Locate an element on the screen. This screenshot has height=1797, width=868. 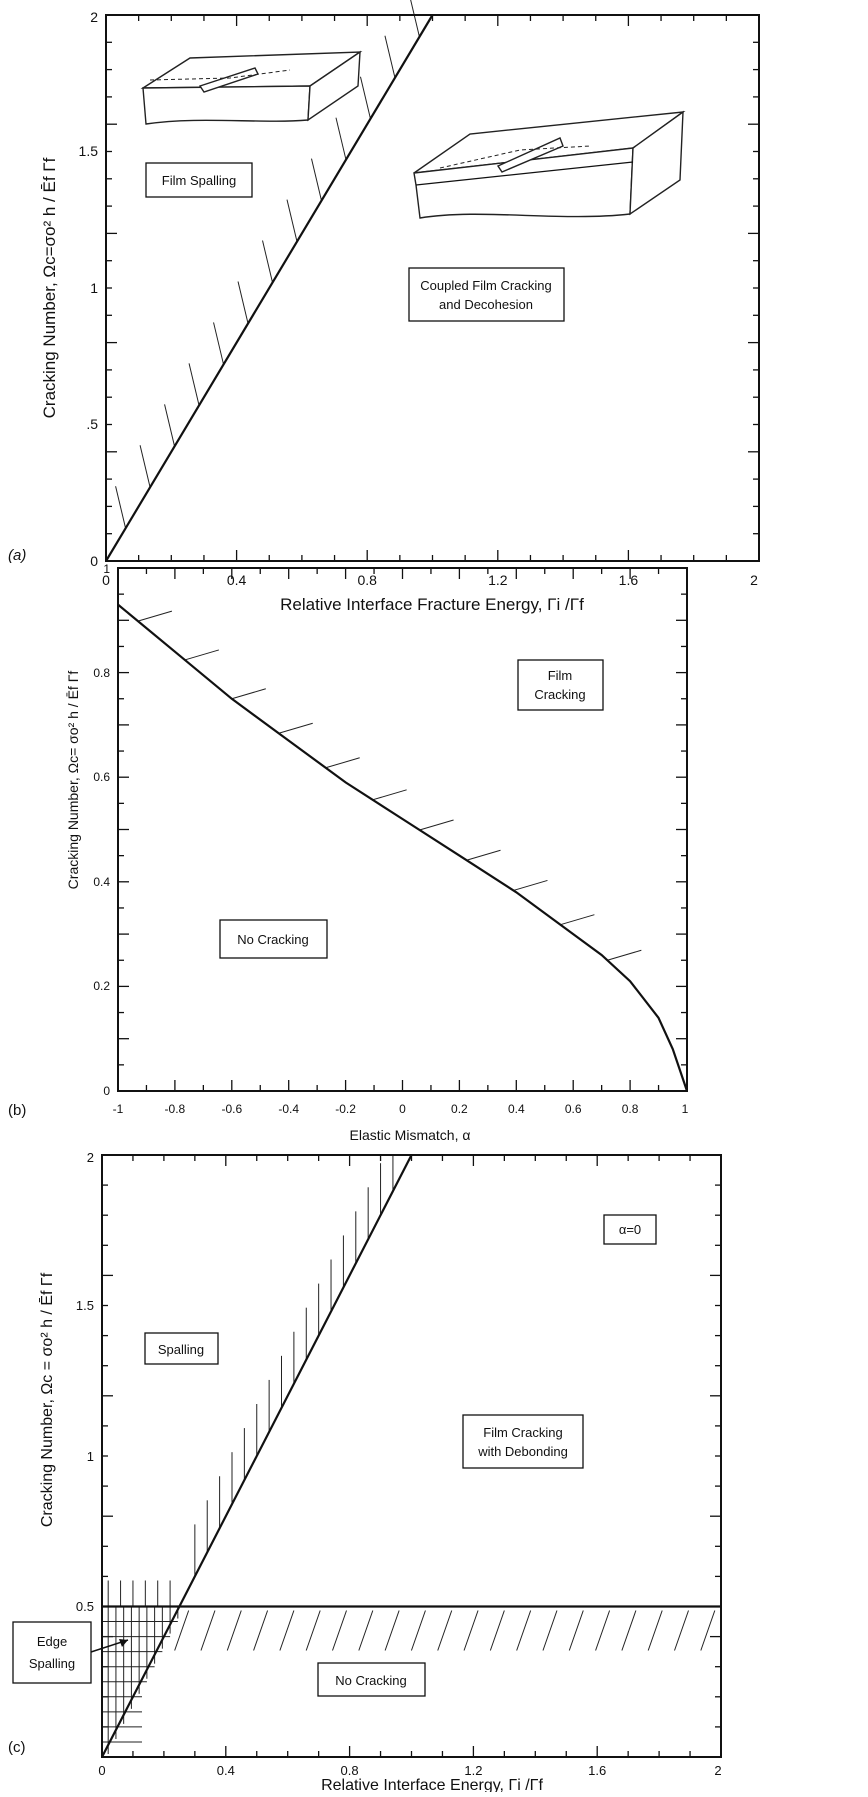
panel-a-xtick-label: 0 is located at coordinates (106, 580).